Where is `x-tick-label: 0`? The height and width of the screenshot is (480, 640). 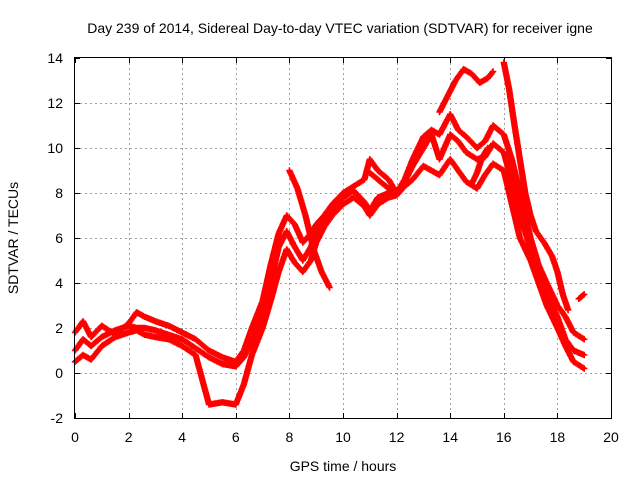
x-tick-label: 0 is located at coordinates (75, 437).